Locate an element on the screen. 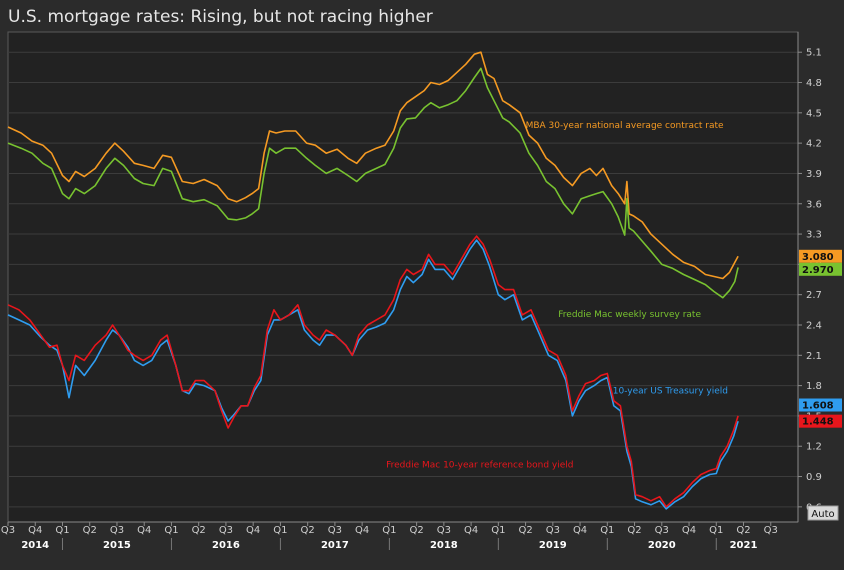 The image size is (844, 570). series-annotation: Freddie Mac weekly survey rate is located at coordinates (629, 315).